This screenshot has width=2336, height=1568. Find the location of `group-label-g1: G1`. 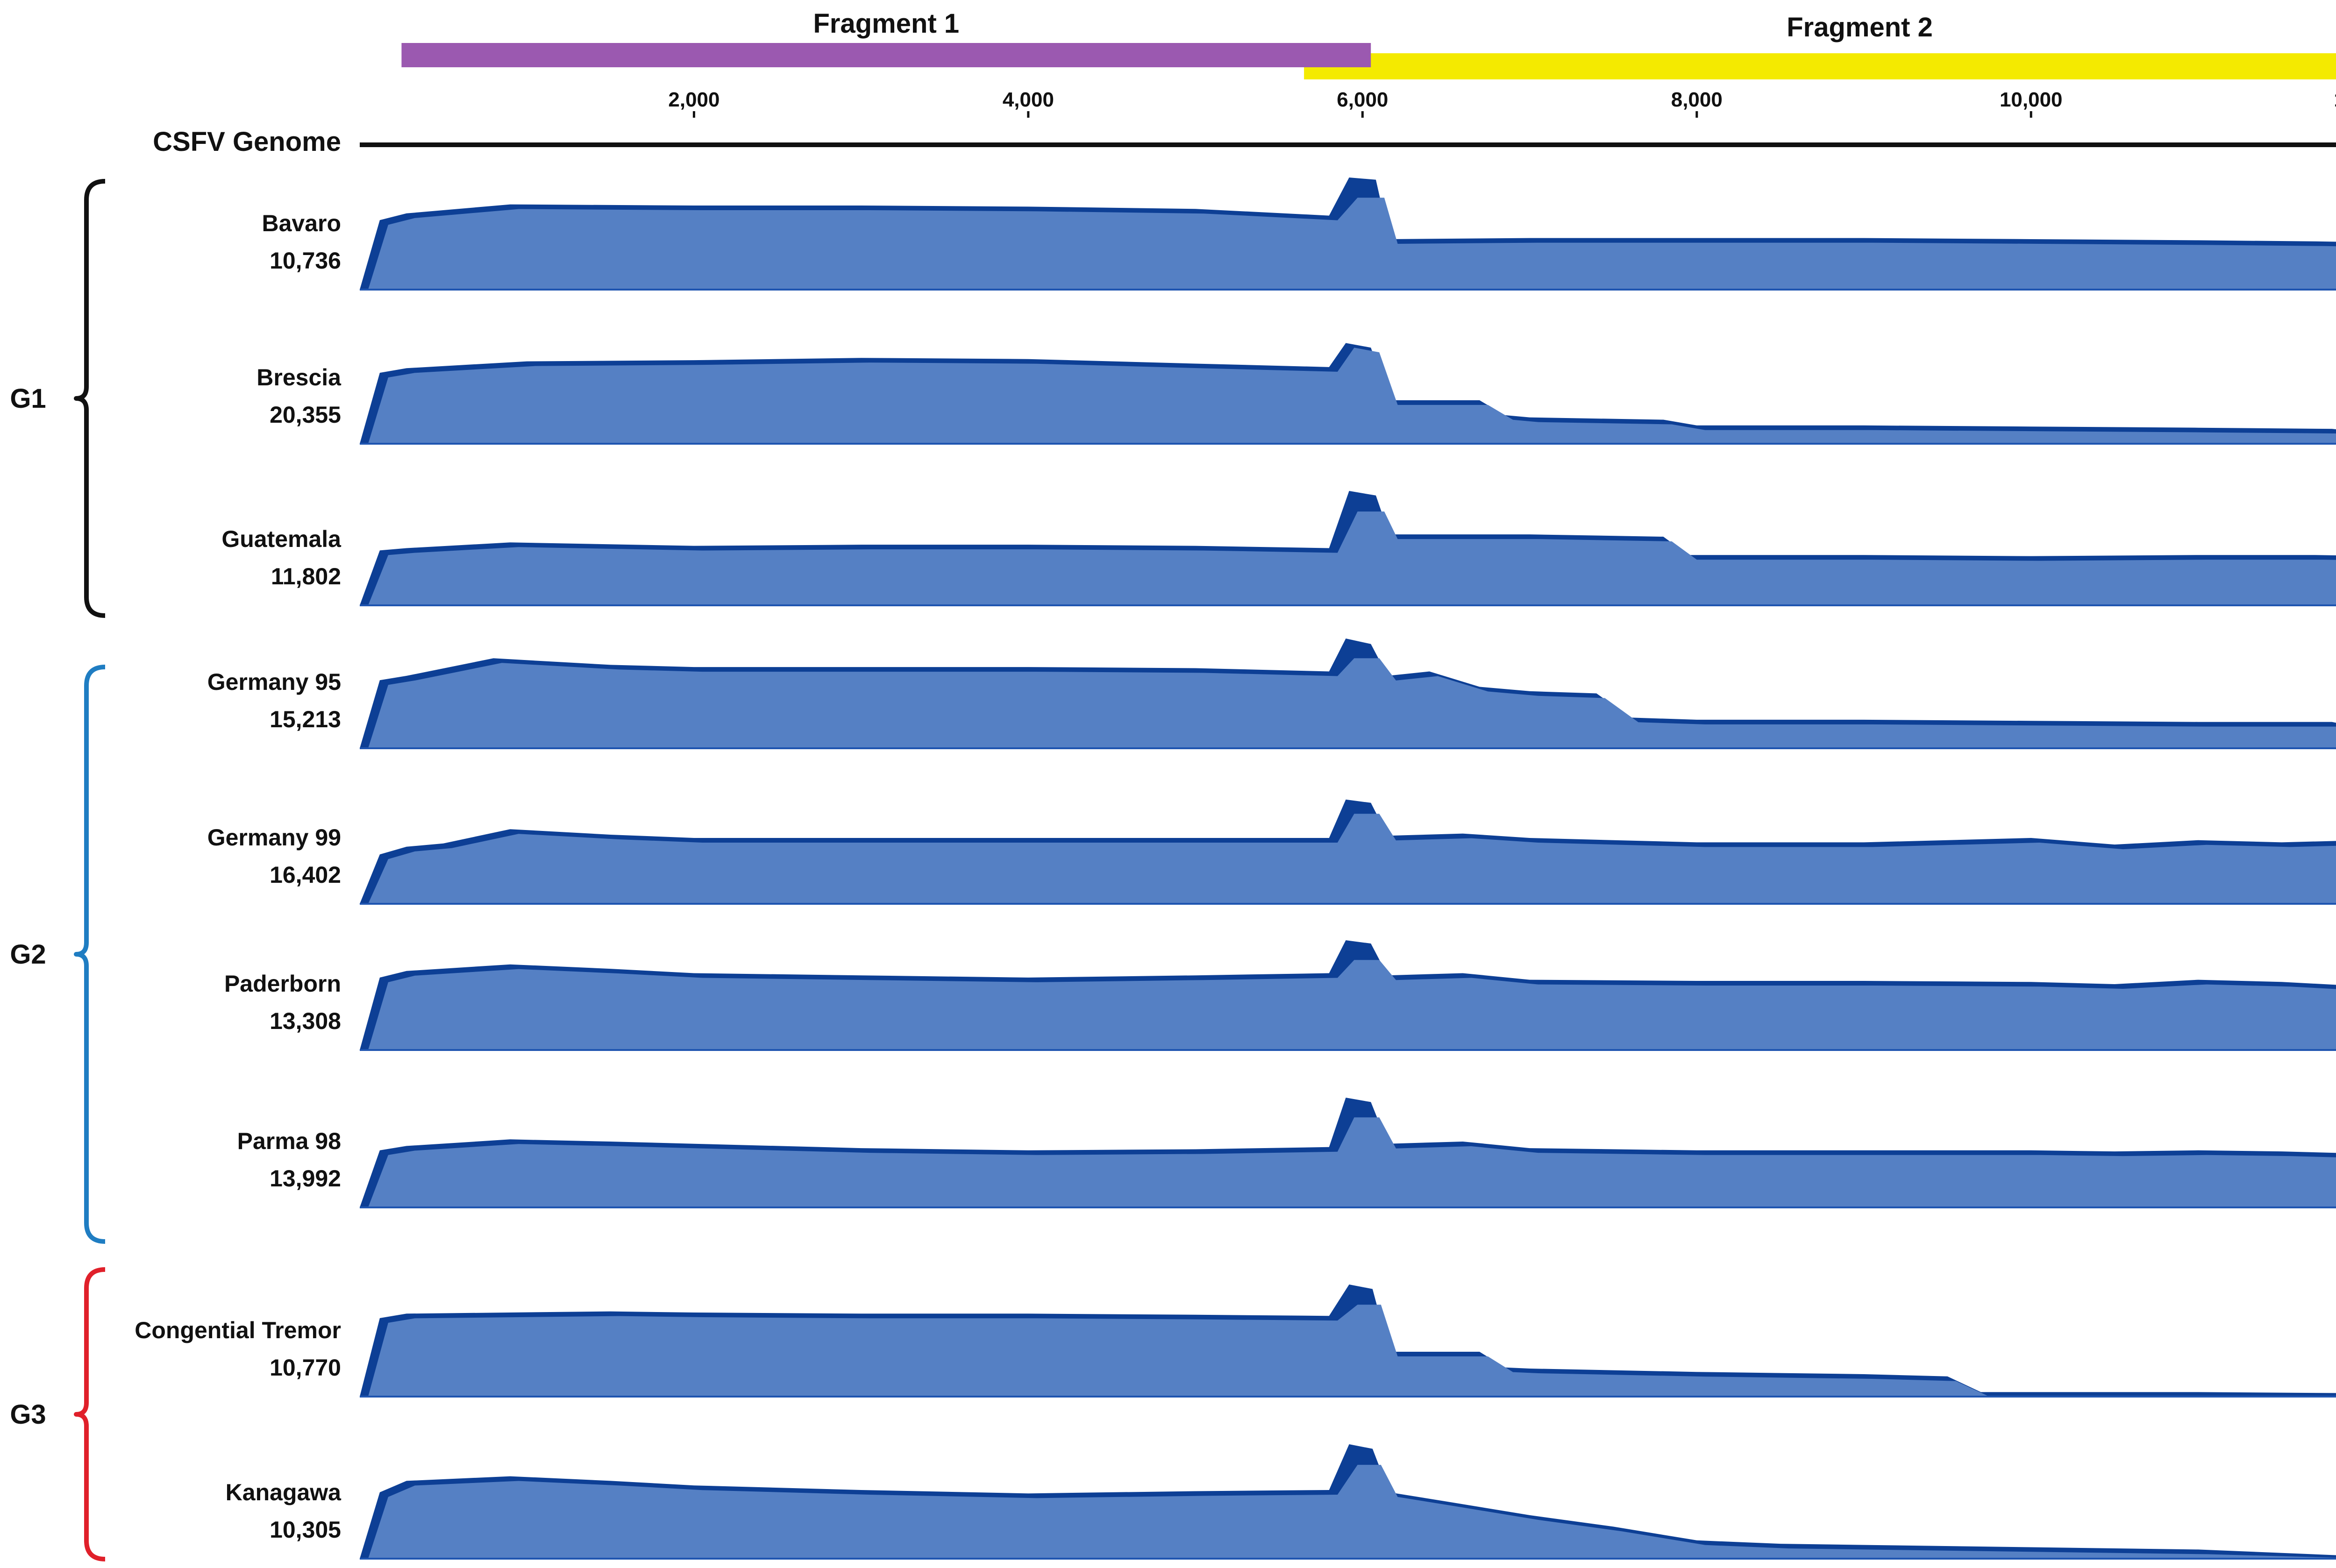

group-label-g1: G1 is located at coordinates (28, 398).